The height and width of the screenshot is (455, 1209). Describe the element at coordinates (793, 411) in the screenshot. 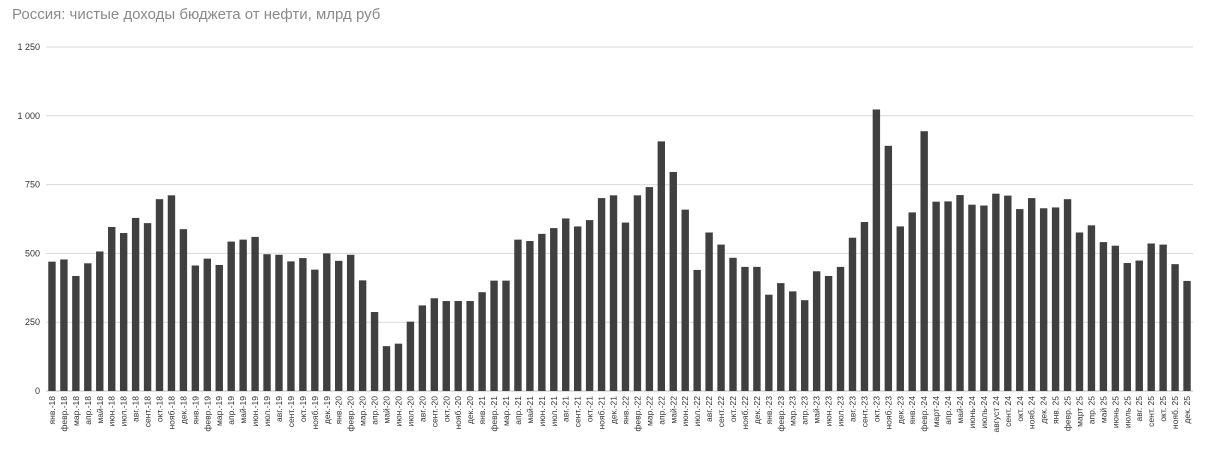

I see `x-tick-label: мар.-23` at that location.